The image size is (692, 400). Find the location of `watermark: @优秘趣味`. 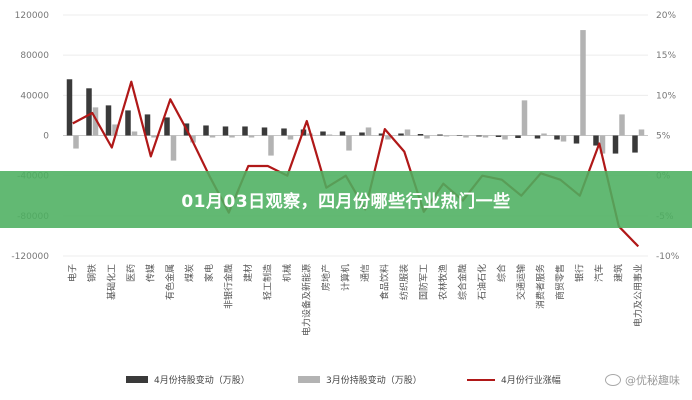

watermark: @优秘趣味 is located at coordinates (642, 380).